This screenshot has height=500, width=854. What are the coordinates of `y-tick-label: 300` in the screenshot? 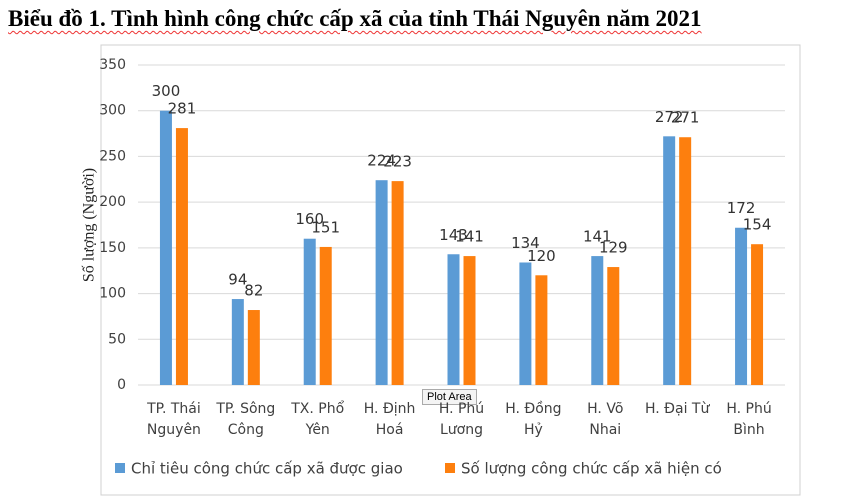 It's located at (112, 111).